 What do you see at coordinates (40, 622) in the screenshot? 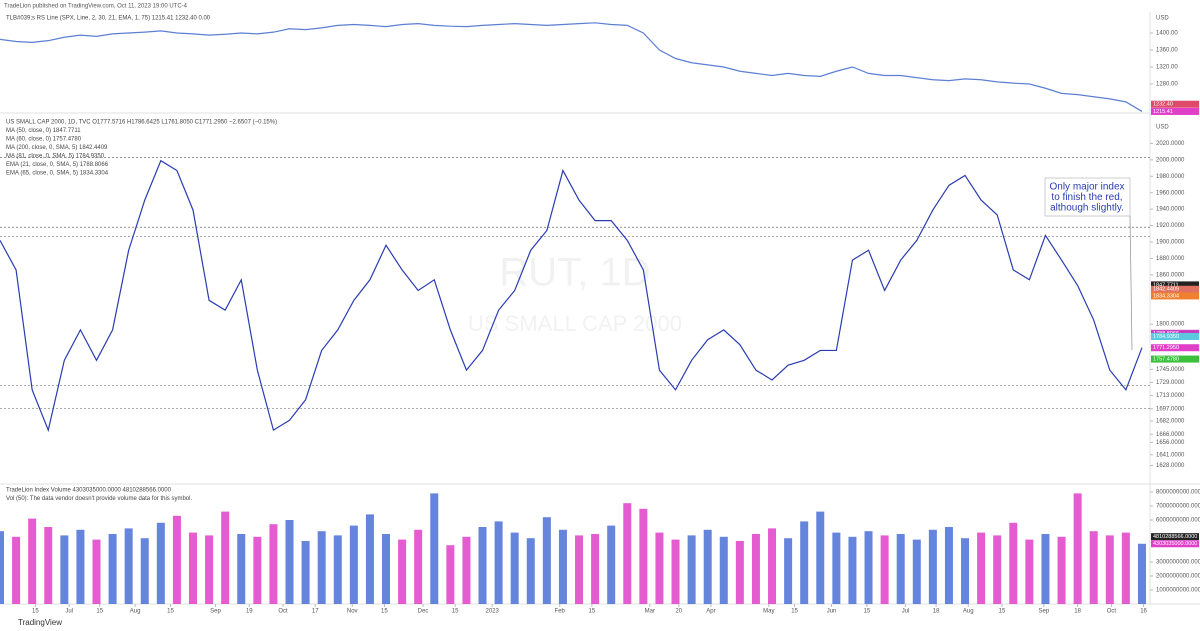
I see `footer-logo: TradingView` at bounding box center [40, 622].